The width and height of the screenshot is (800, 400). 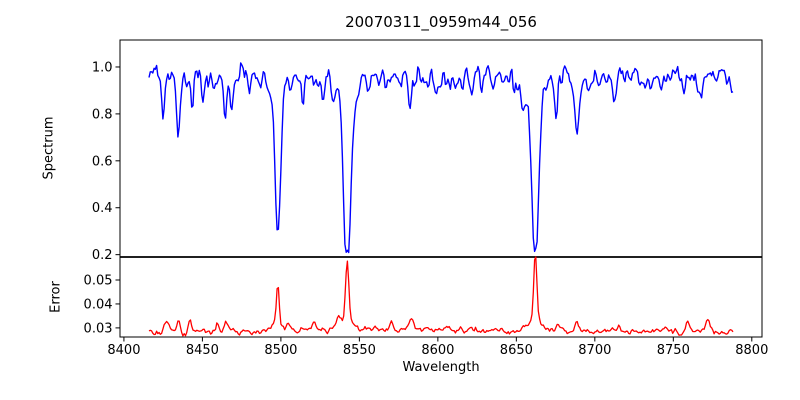 I want to click on x-tick-label: 8400, so click(x=123, y=350).